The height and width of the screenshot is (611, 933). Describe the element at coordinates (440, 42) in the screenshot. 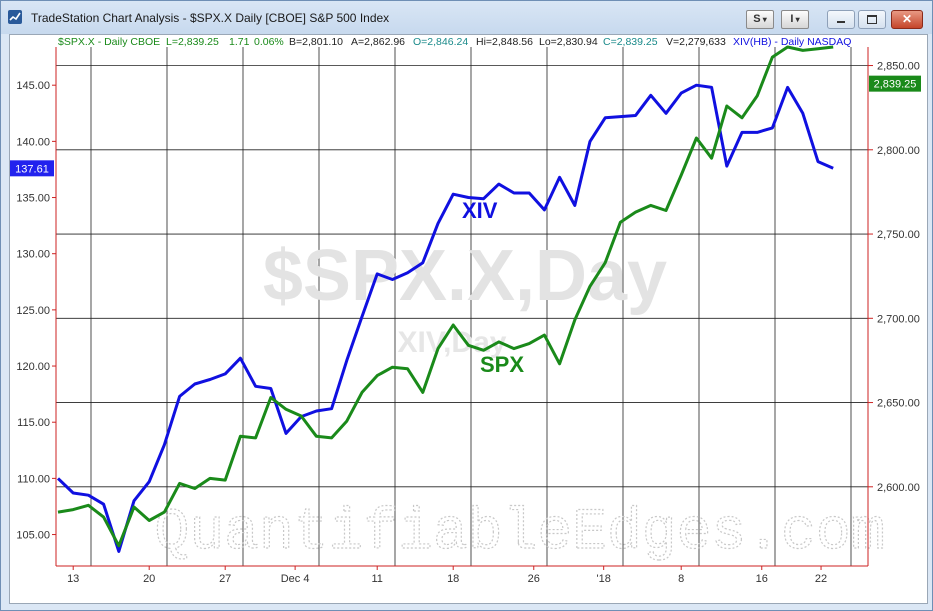

I see `status-open: O=2,846.24` at that location.